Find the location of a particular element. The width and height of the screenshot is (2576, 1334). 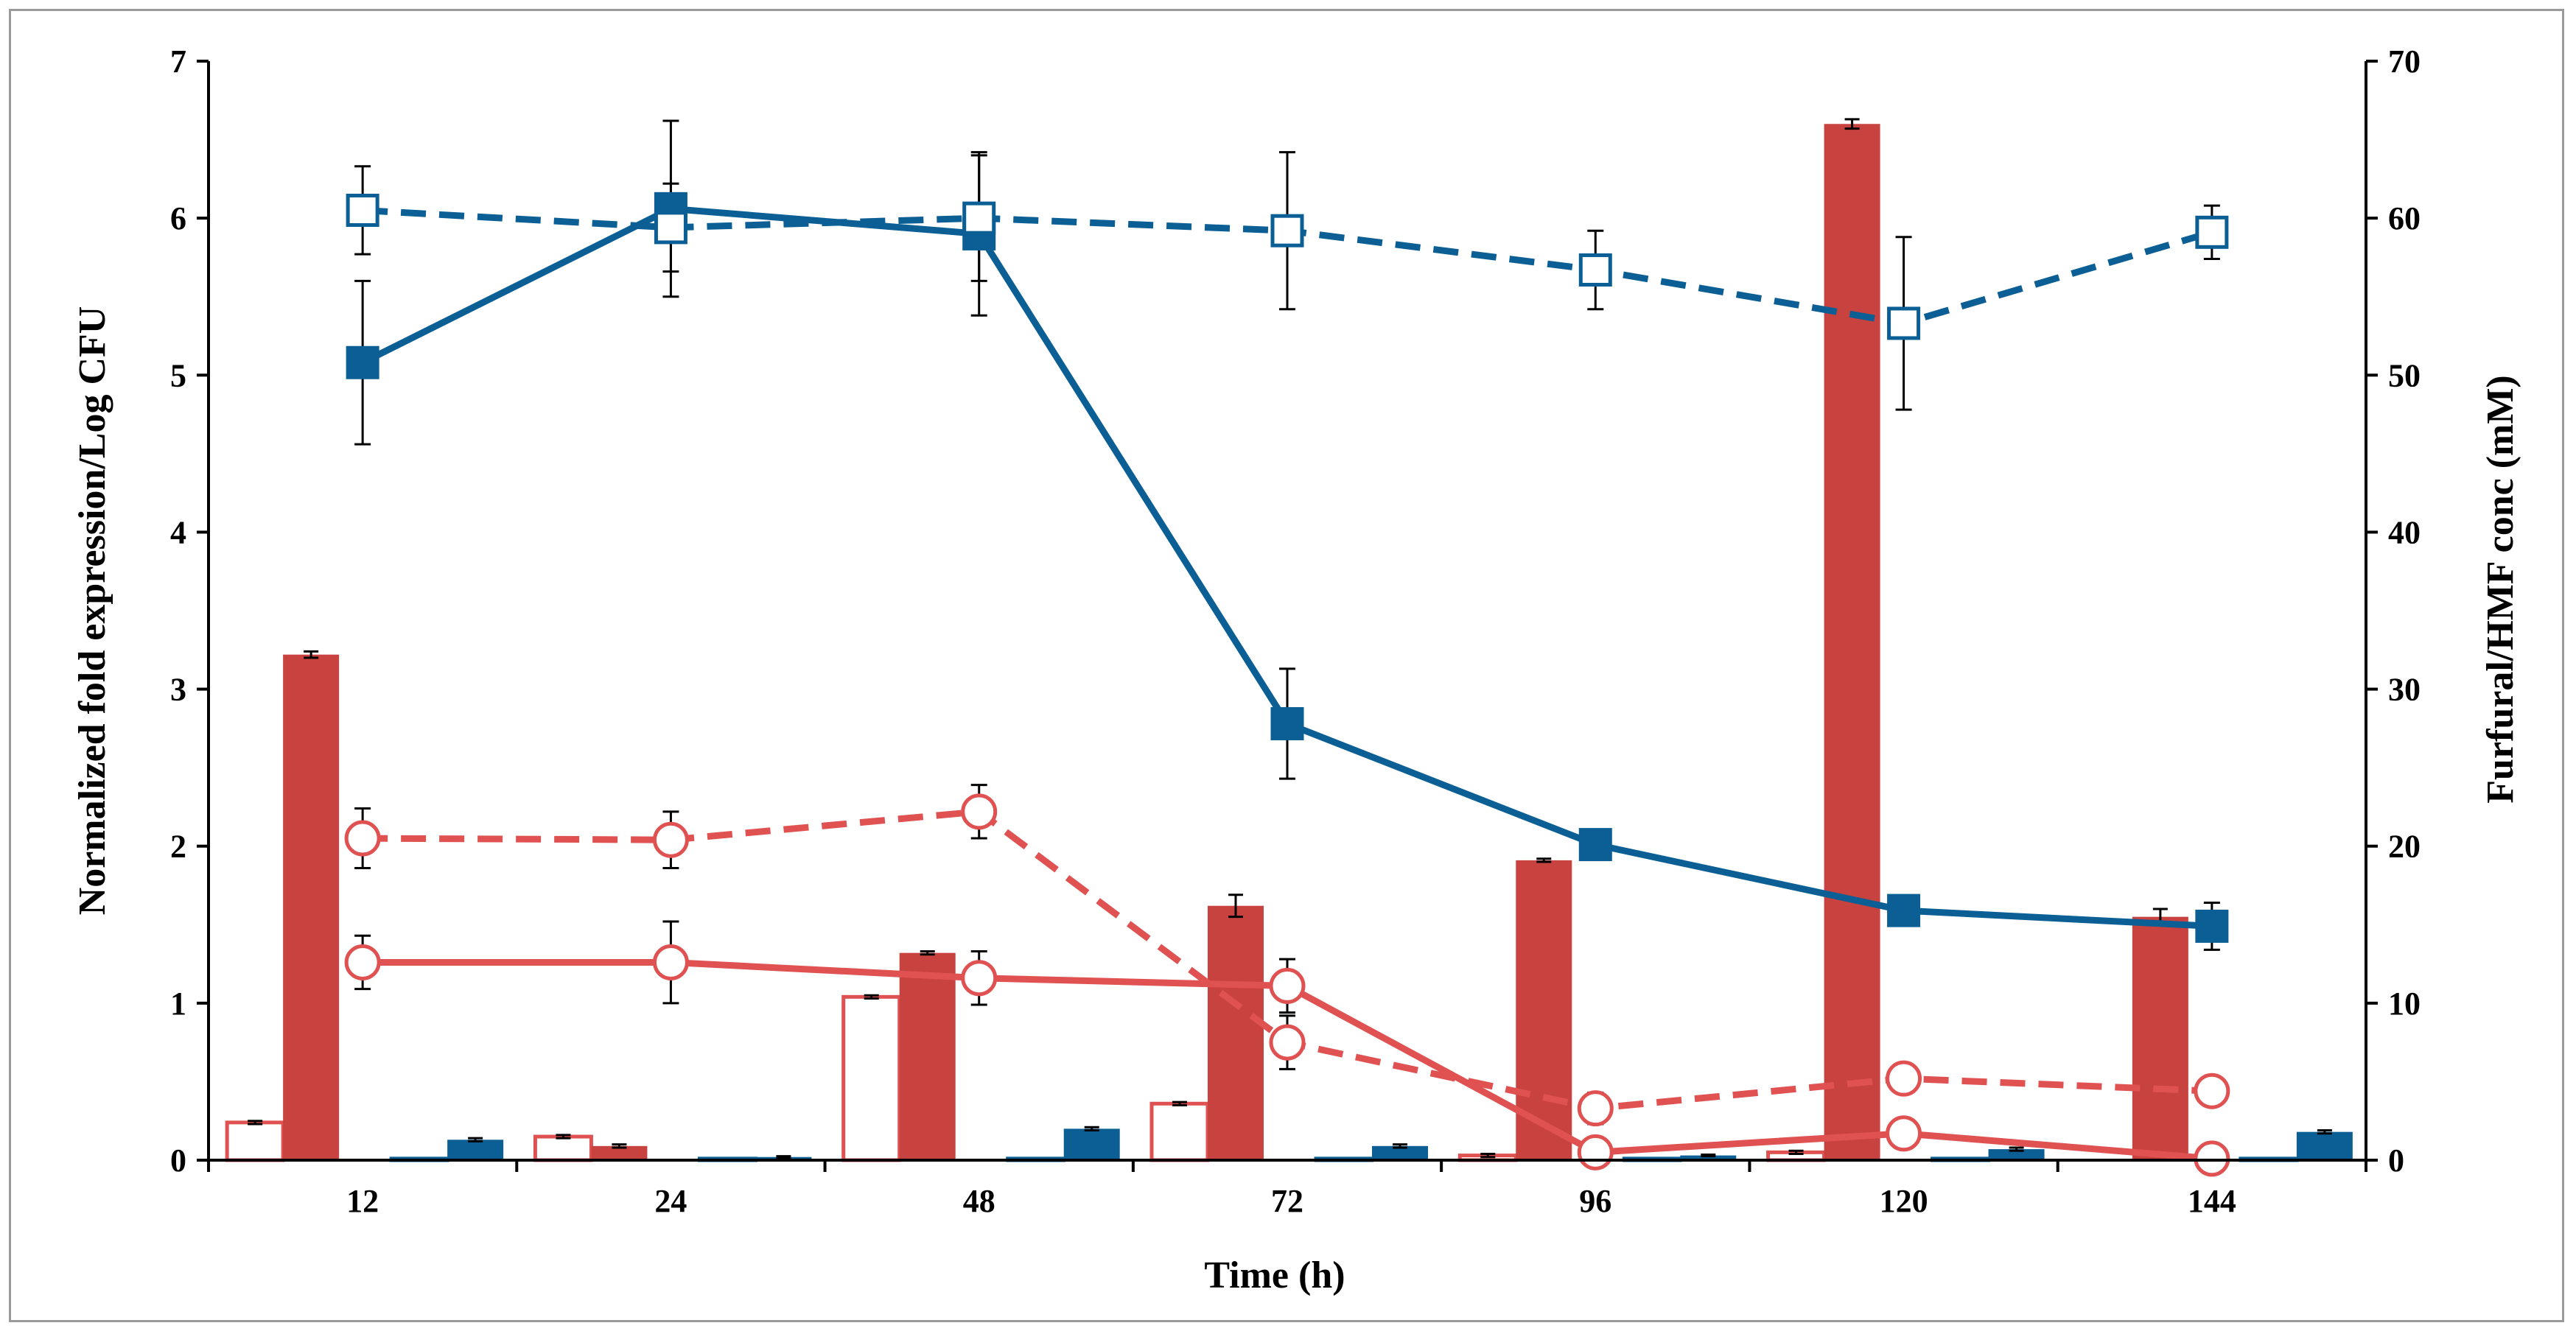

x-tick-label: 12 is located at coordinates (362, 1201).